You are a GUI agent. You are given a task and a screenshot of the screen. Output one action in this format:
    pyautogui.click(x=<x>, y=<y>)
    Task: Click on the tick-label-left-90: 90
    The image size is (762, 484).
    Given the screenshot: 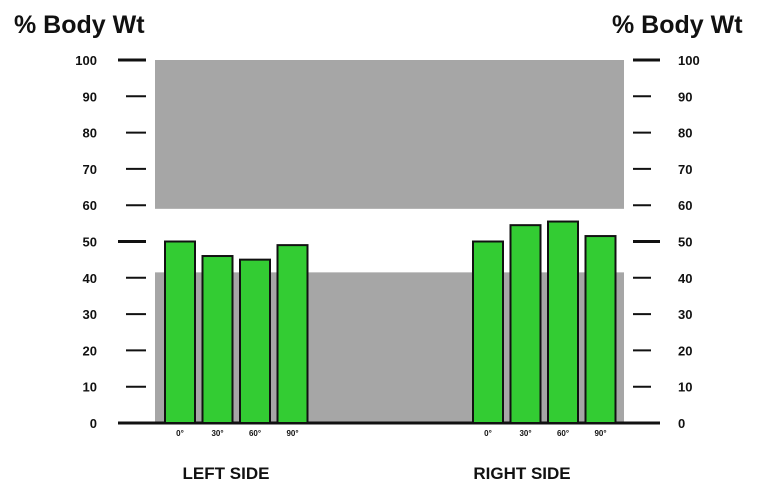 What is the action you would take?
    pyautogui.click(x=90, y=96)
    